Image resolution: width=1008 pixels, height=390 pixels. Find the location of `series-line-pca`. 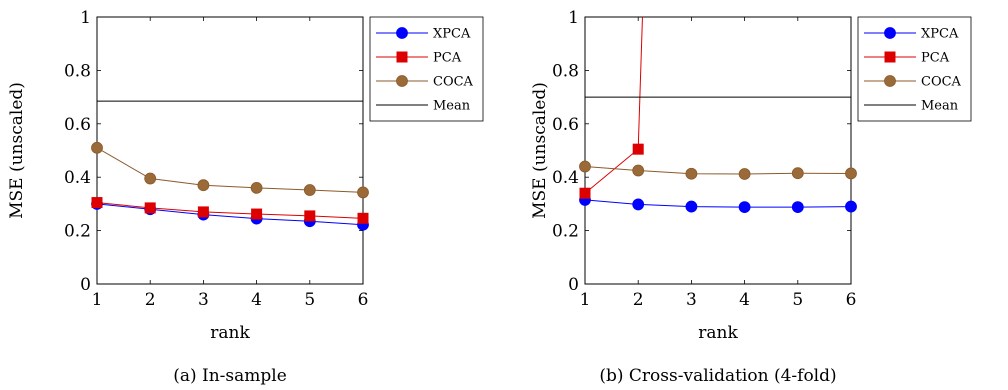

series-line-pca is located at coordinates (230, 210).